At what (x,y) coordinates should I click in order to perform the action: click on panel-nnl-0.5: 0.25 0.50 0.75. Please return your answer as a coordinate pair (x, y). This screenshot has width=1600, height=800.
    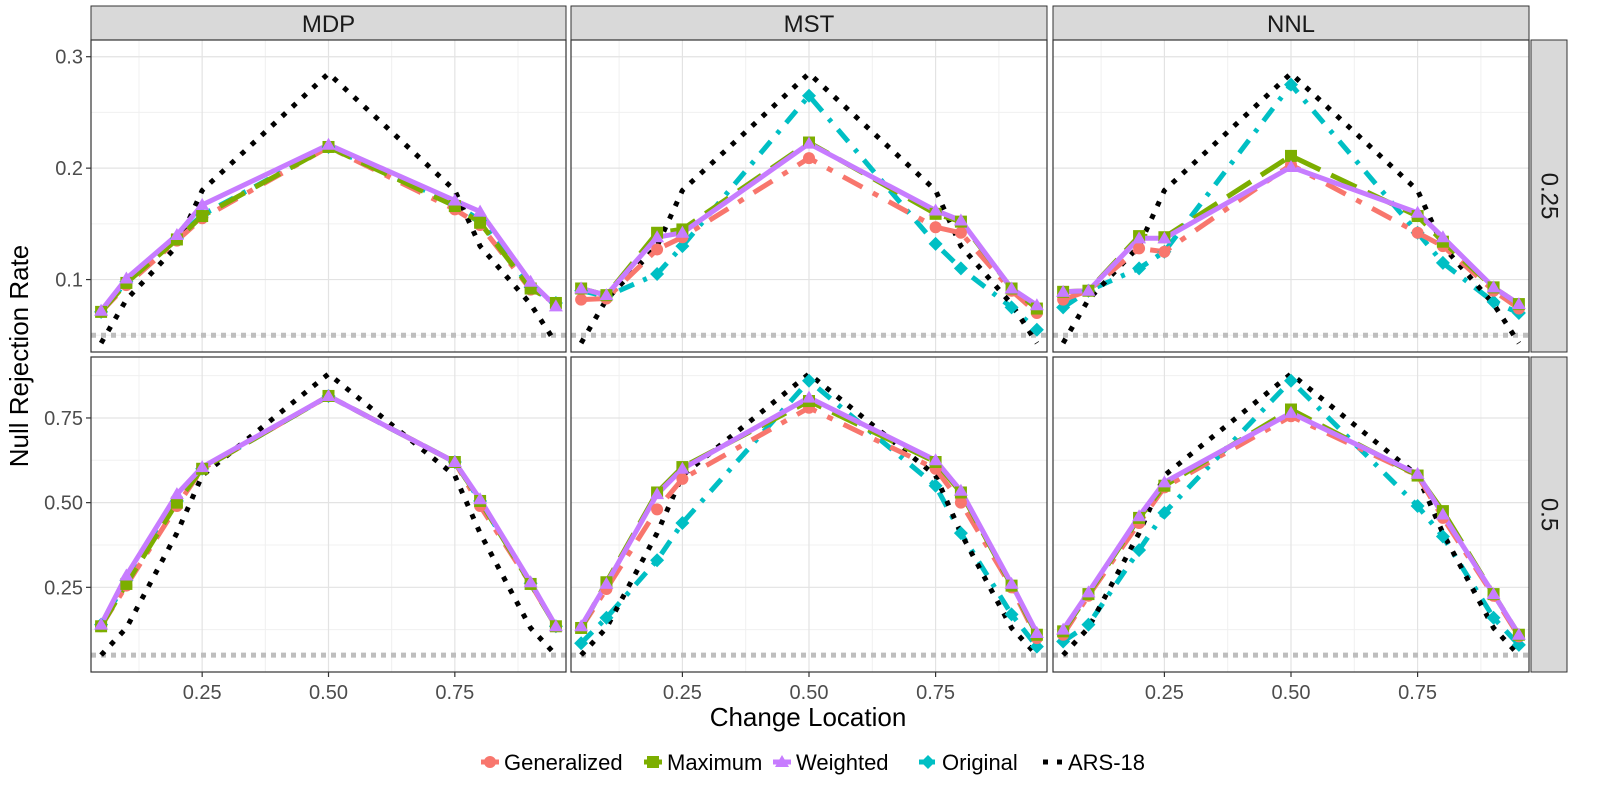
    Looking at the image, I should click on (1291, 530).